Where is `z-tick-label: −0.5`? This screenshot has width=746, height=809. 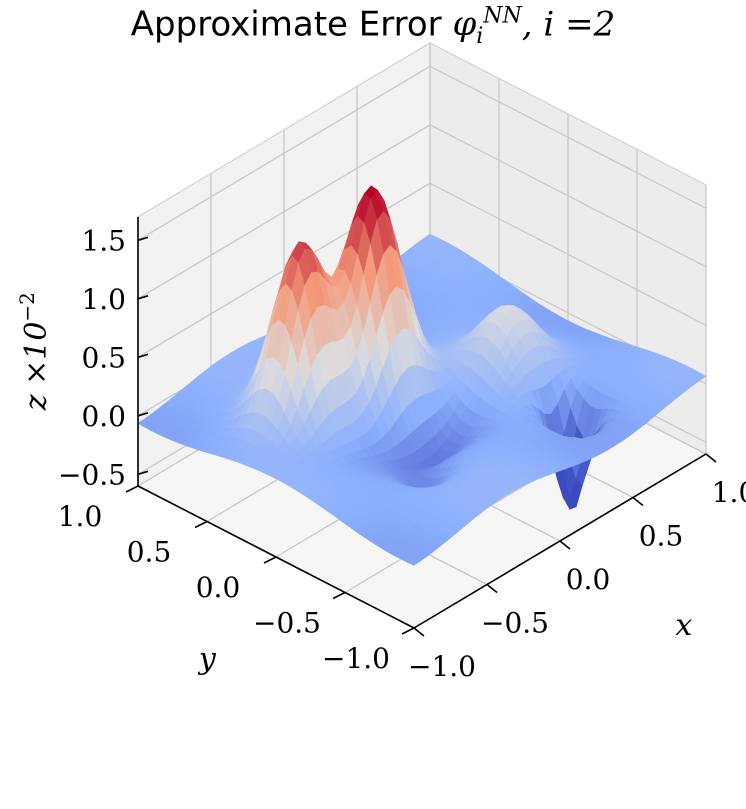
z-tick-label: −0.5 is located at coordinates (92, 474).